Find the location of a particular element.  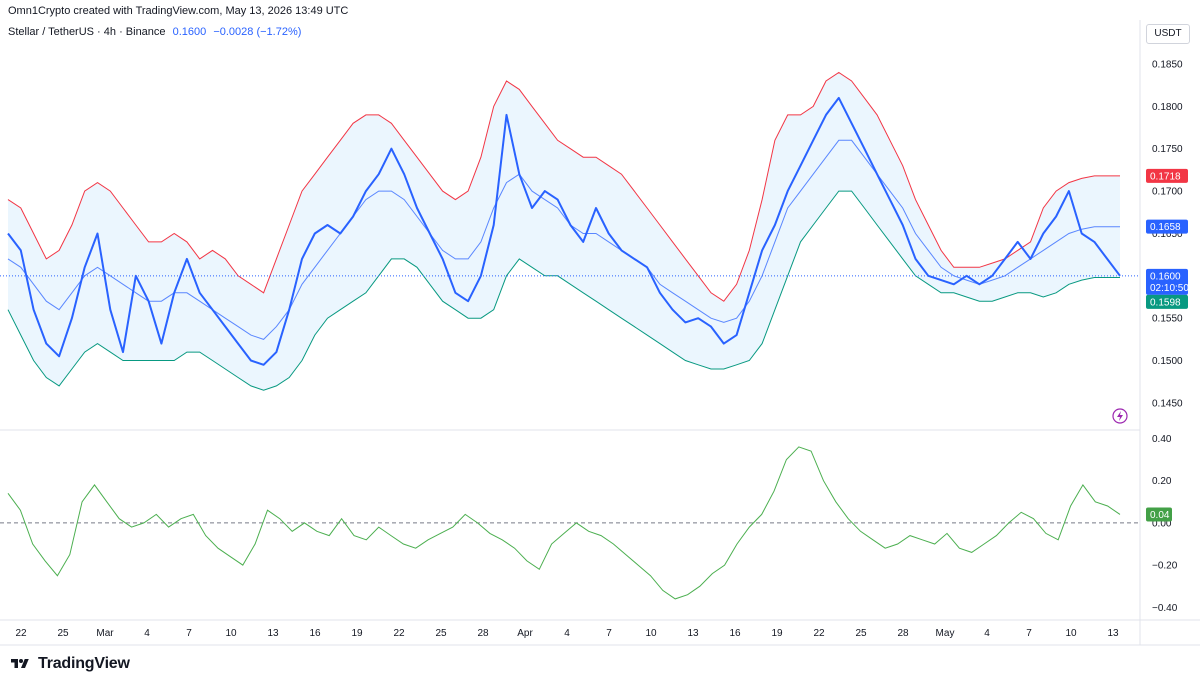

time-axis-tick: May is located at coordinates (945, 633).